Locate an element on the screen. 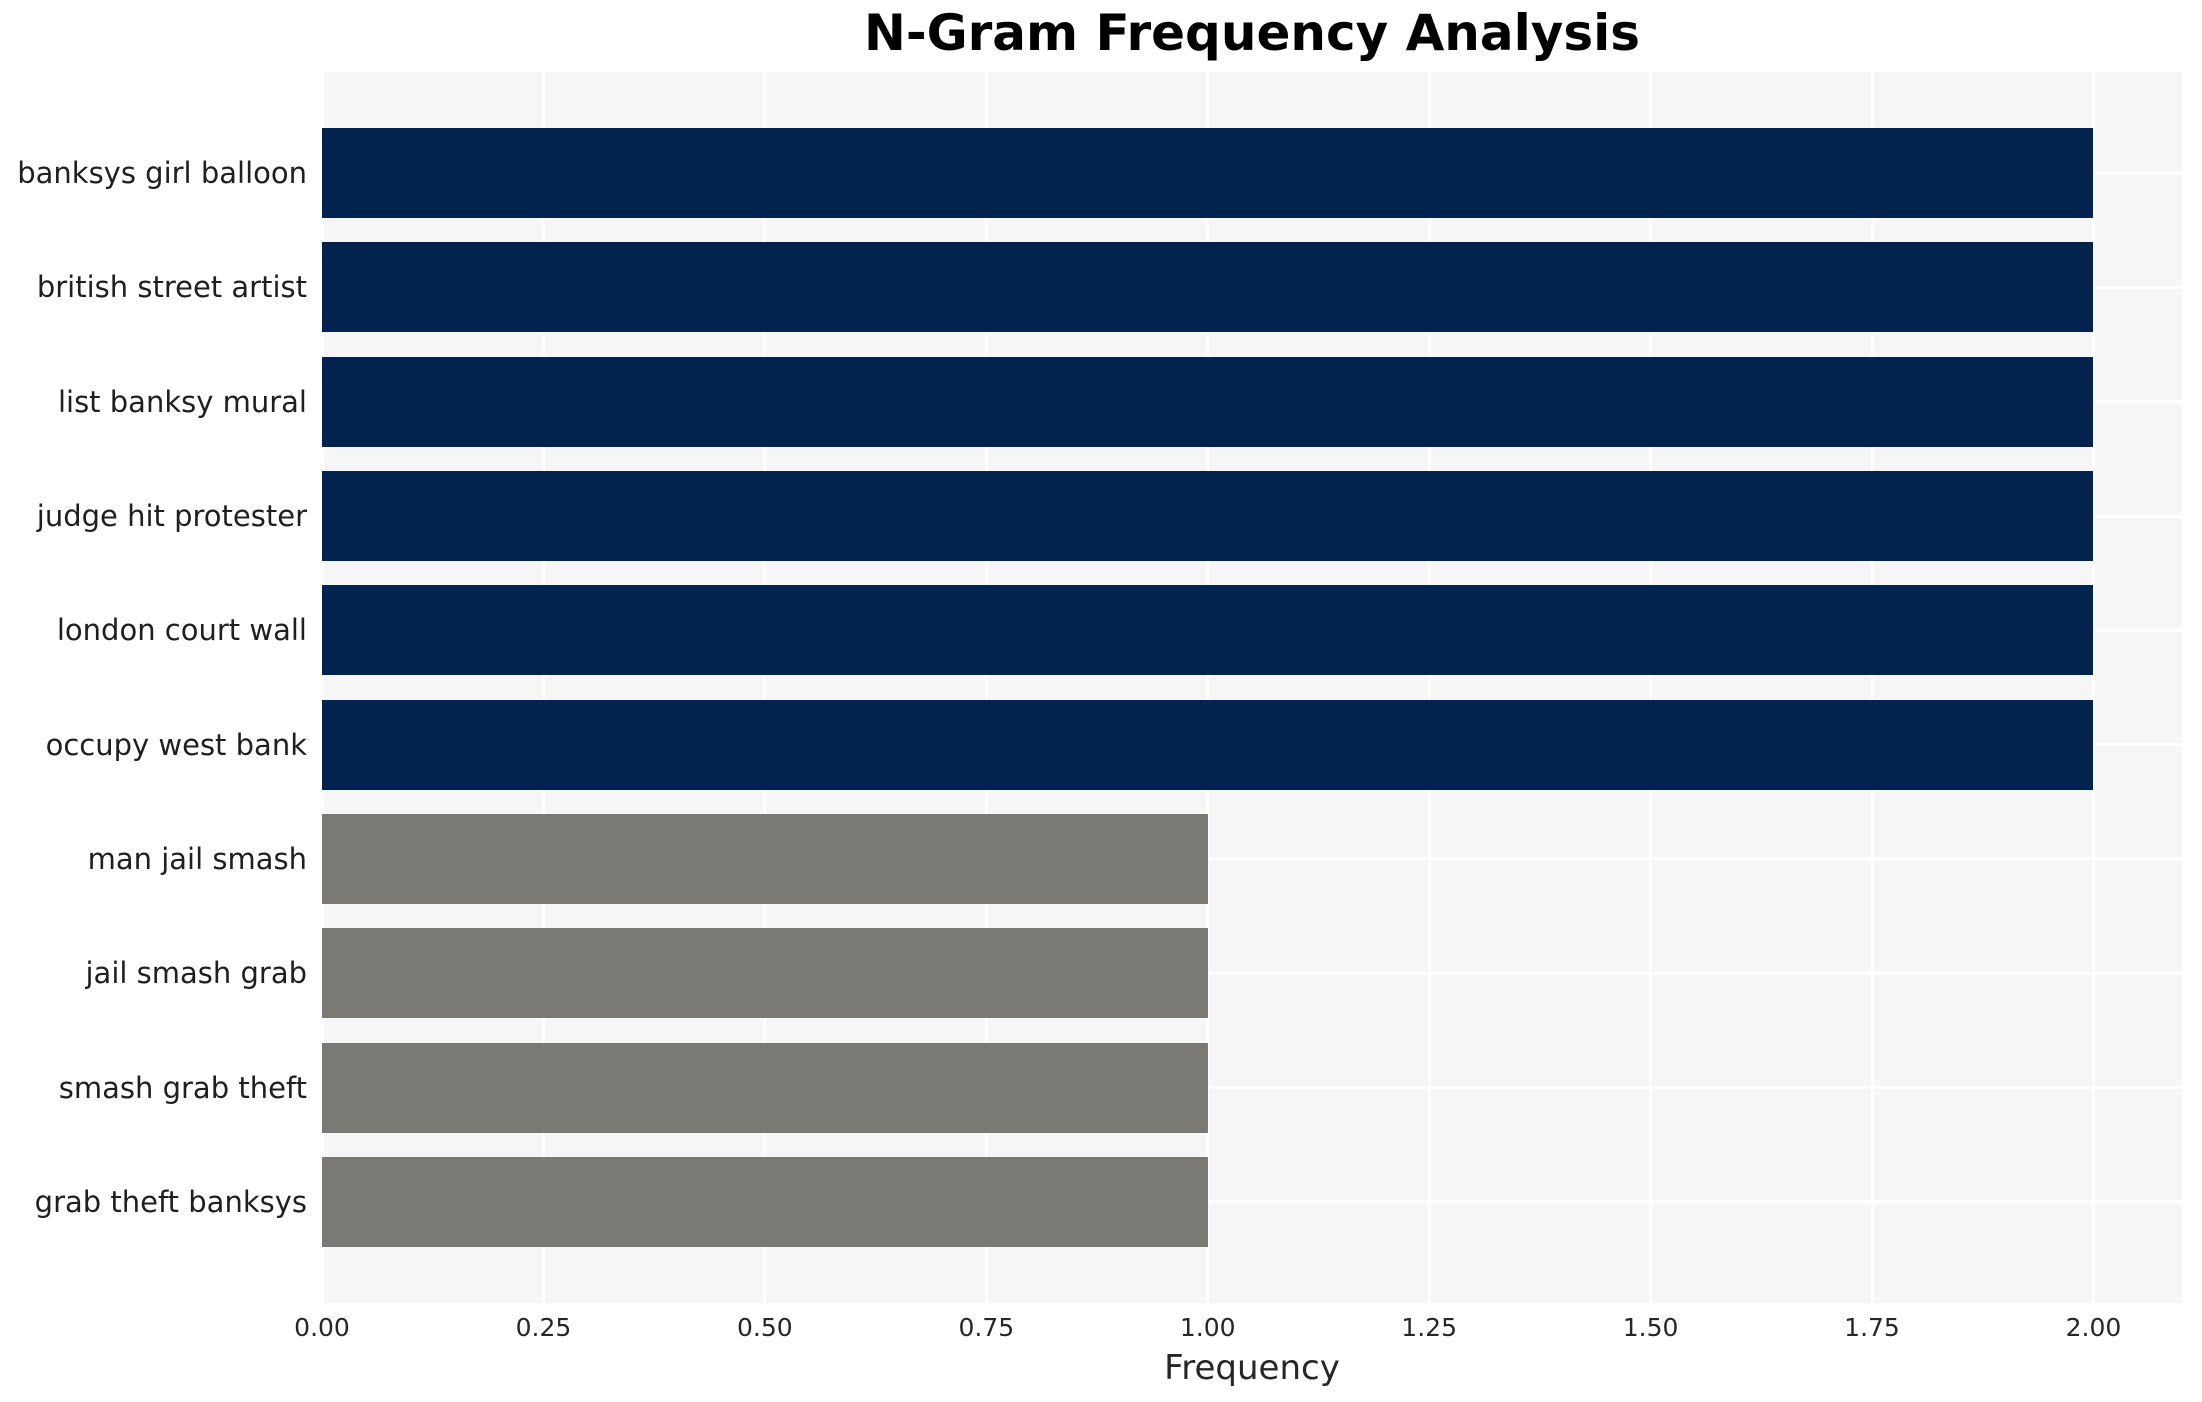 The image size is (2202, 1402). y-tick-label: list banksy mural is located at coordinates (182, 401).